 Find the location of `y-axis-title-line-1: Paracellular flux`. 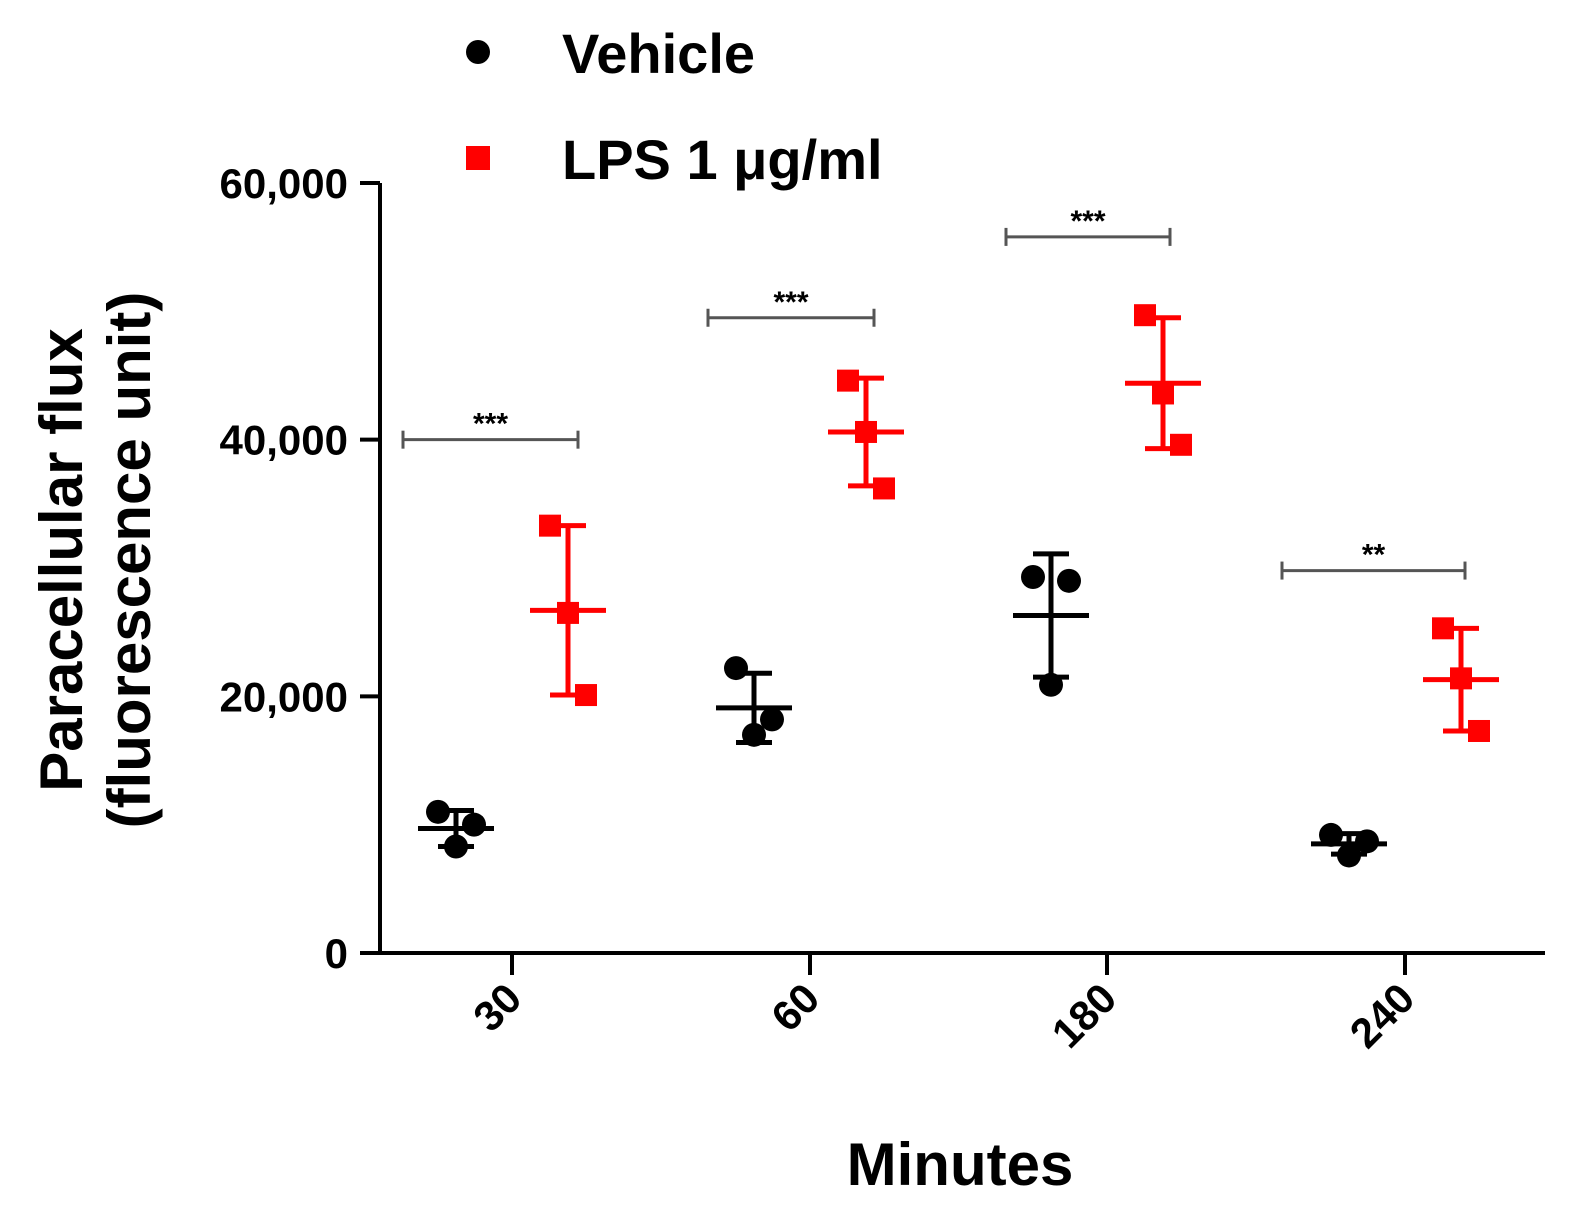

y-axis-title-line-1: Paracellular flux is located at coordinates (61, 560).